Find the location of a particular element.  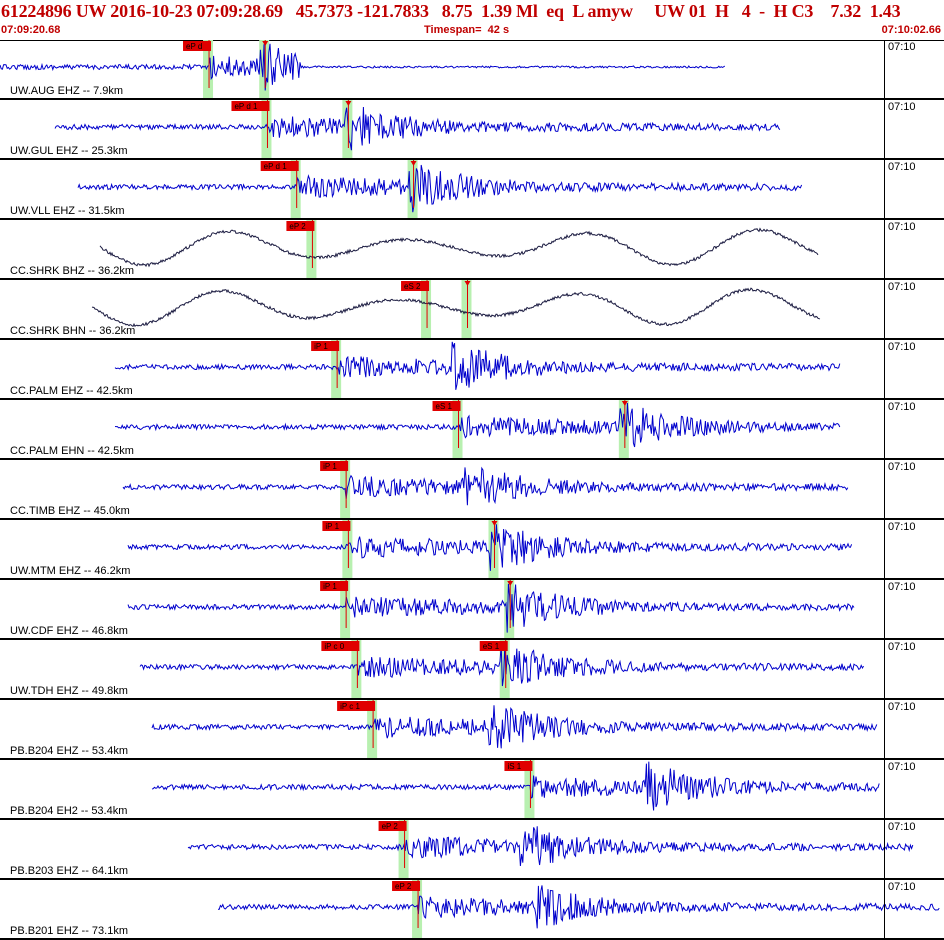

station-label: UW.VLL EHZ -- 31.5km is located at coordinates (67, 211).